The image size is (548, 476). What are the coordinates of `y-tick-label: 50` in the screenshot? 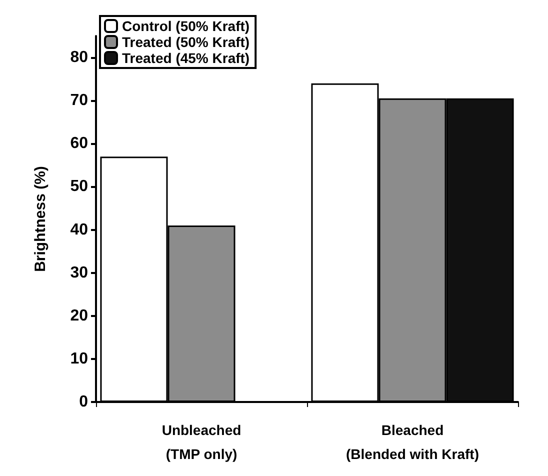 It's located at (79, 187).